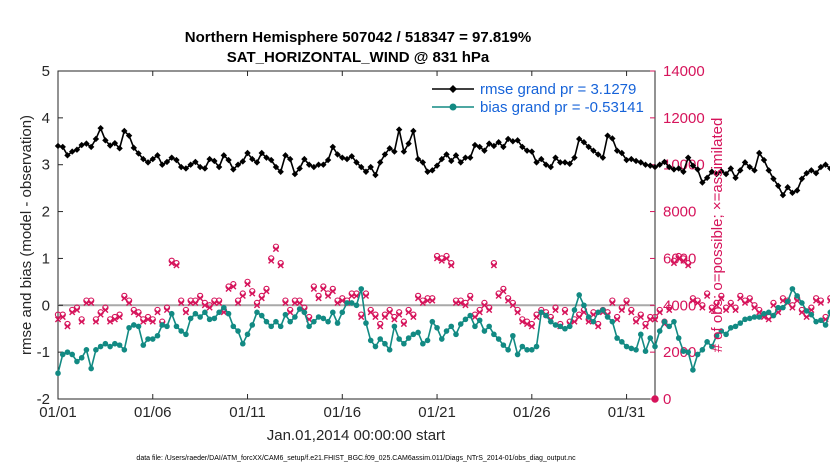  Describe the element at coordinates (46, 71) in the screenshot. I see `left-y-tick-label: 5` at that location.